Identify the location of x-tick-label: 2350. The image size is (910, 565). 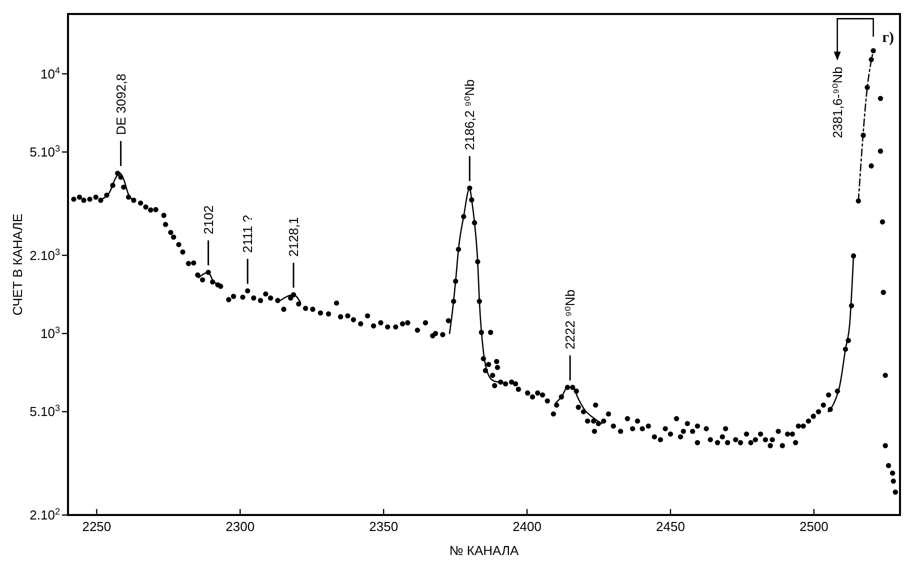
(383, 526).